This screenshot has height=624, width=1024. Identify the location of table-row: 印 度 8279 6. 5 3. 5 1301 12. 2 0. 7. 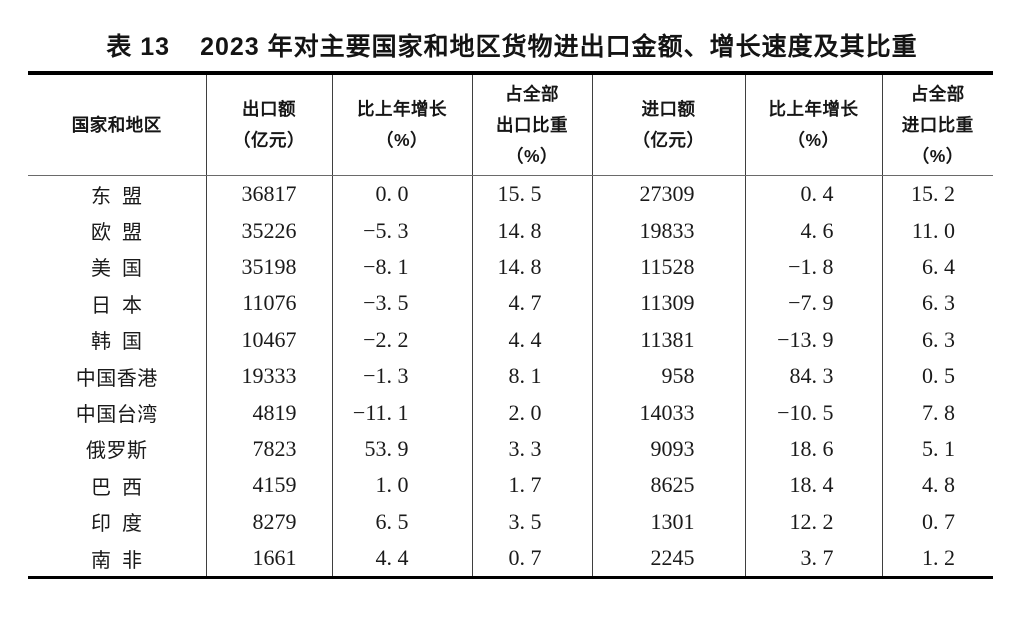
(510, 521).